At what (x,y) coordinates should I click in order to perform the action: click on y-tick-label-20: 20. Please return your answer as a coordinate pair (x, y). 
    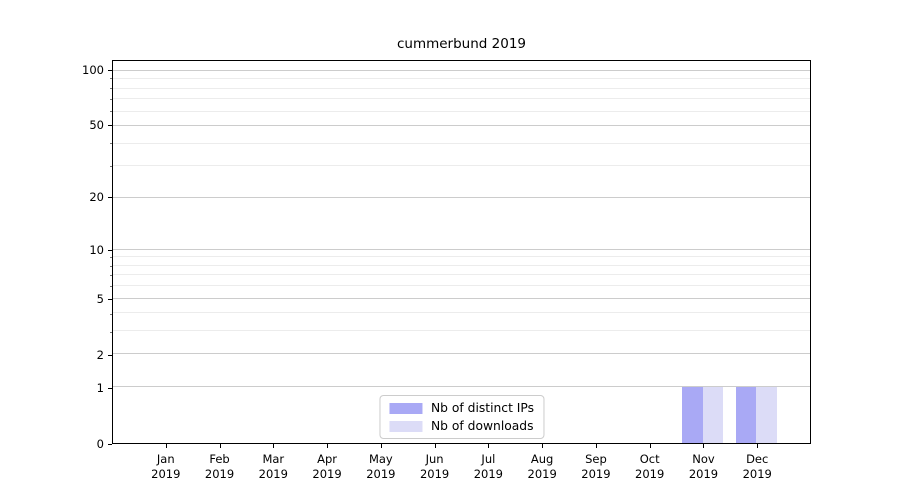
    Looking at the image, I should click on (96, 197).